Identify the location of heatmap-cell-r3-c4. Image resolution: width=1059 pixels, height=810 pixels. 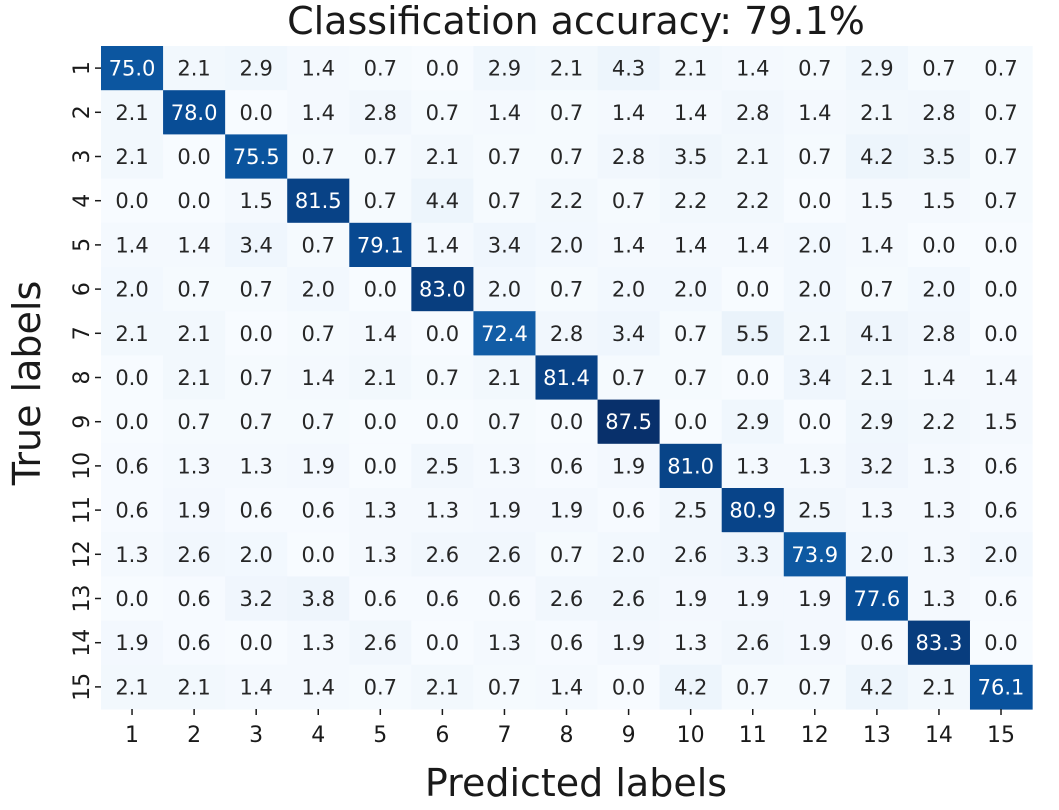
(318, 157).